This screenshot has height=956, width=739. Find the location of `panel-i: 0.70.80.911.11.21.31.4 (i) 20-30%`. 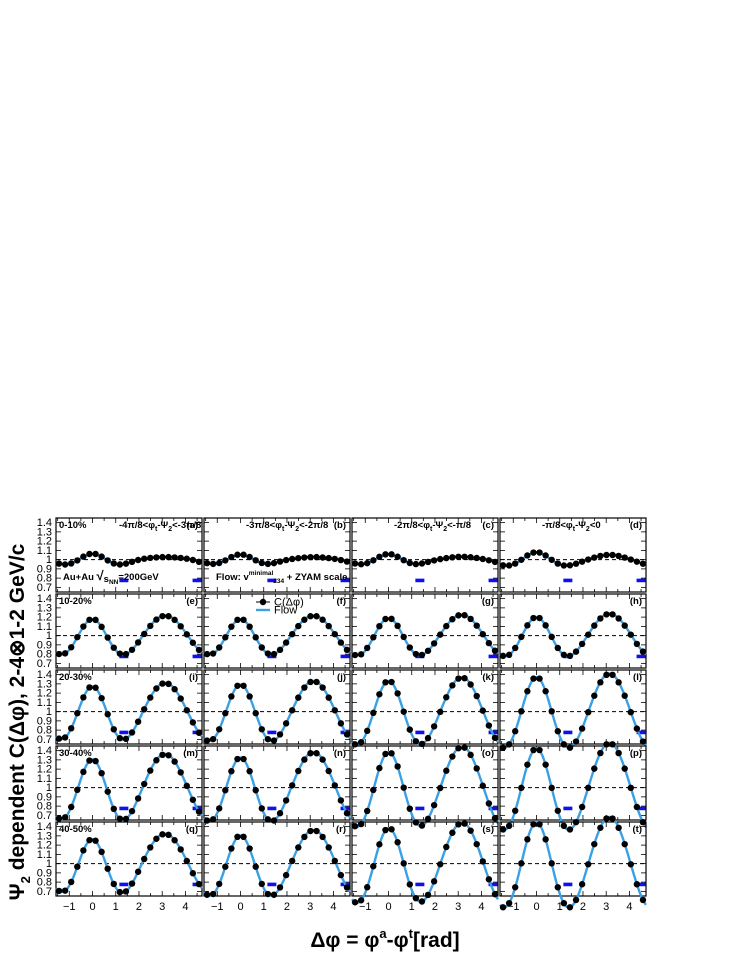

panel-i: 0.70.80.911.11.21.31.4 (i) 20-30% is located at coordinates (120, 707).